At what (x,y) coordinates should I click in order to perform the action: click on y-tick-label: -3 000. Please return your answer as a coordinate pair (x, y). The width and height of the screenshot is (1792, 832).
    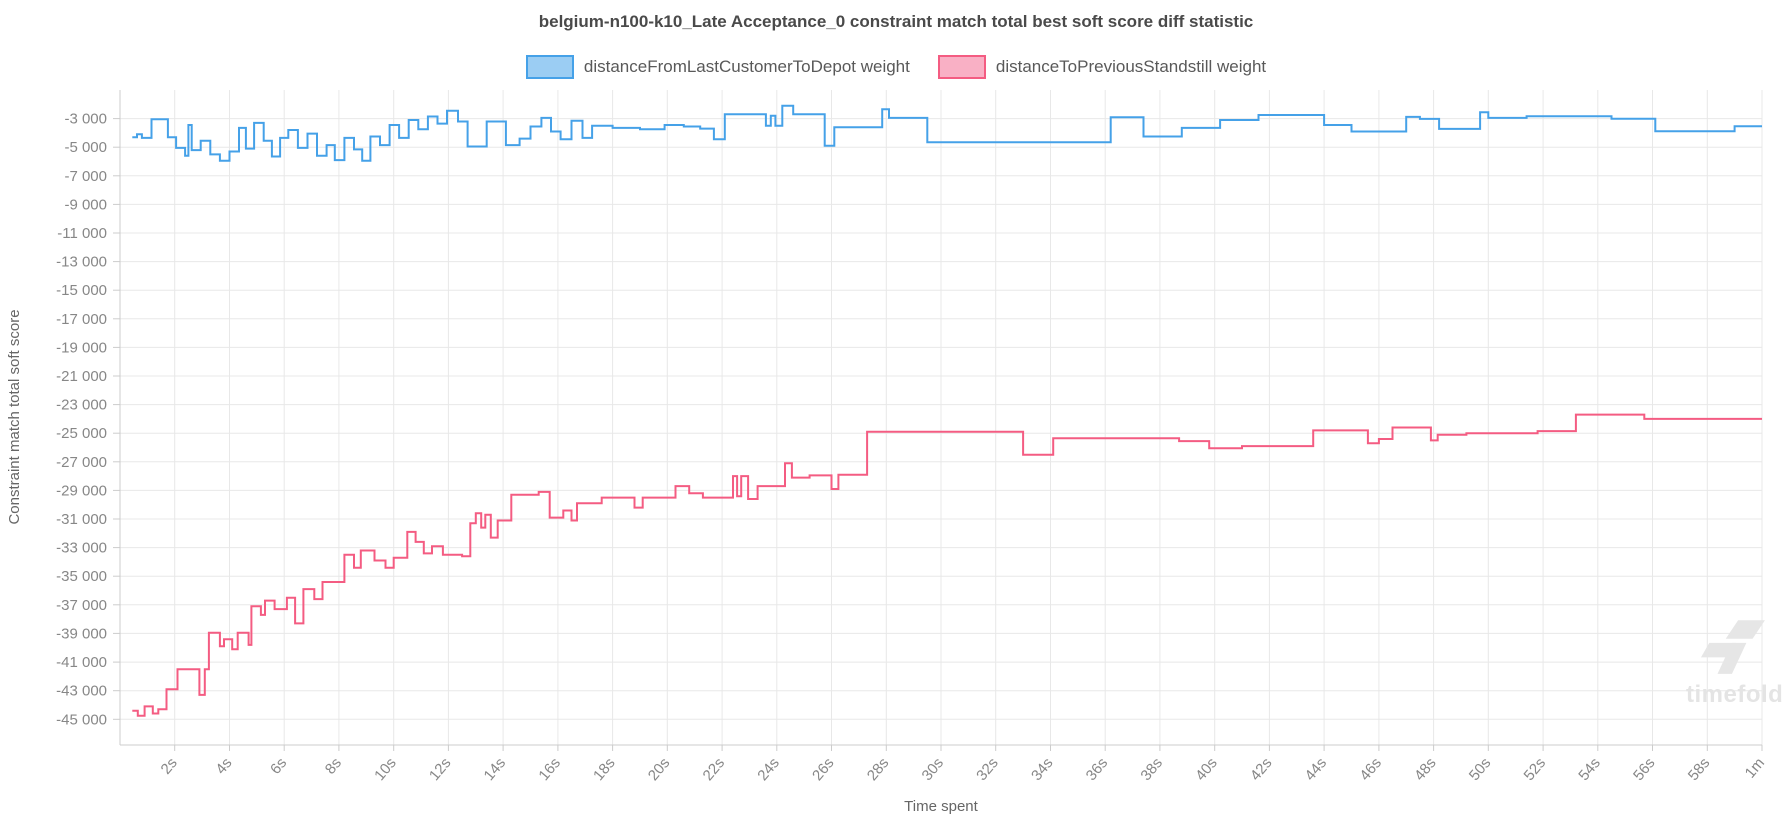
    Looking at the image, I should click on (85, 119).